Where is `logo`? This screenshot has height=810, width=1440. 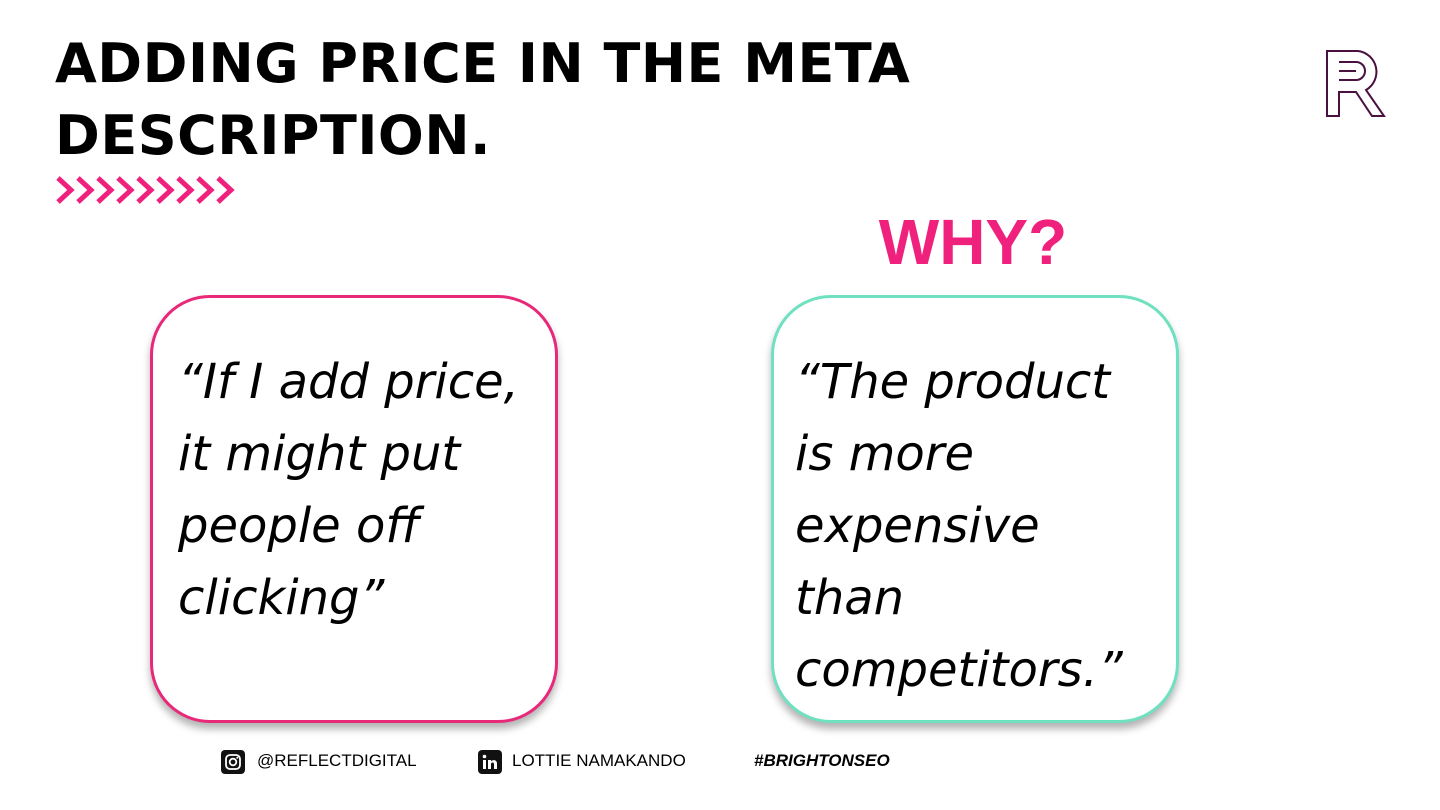 logo is located at coordinates (1356, 83).